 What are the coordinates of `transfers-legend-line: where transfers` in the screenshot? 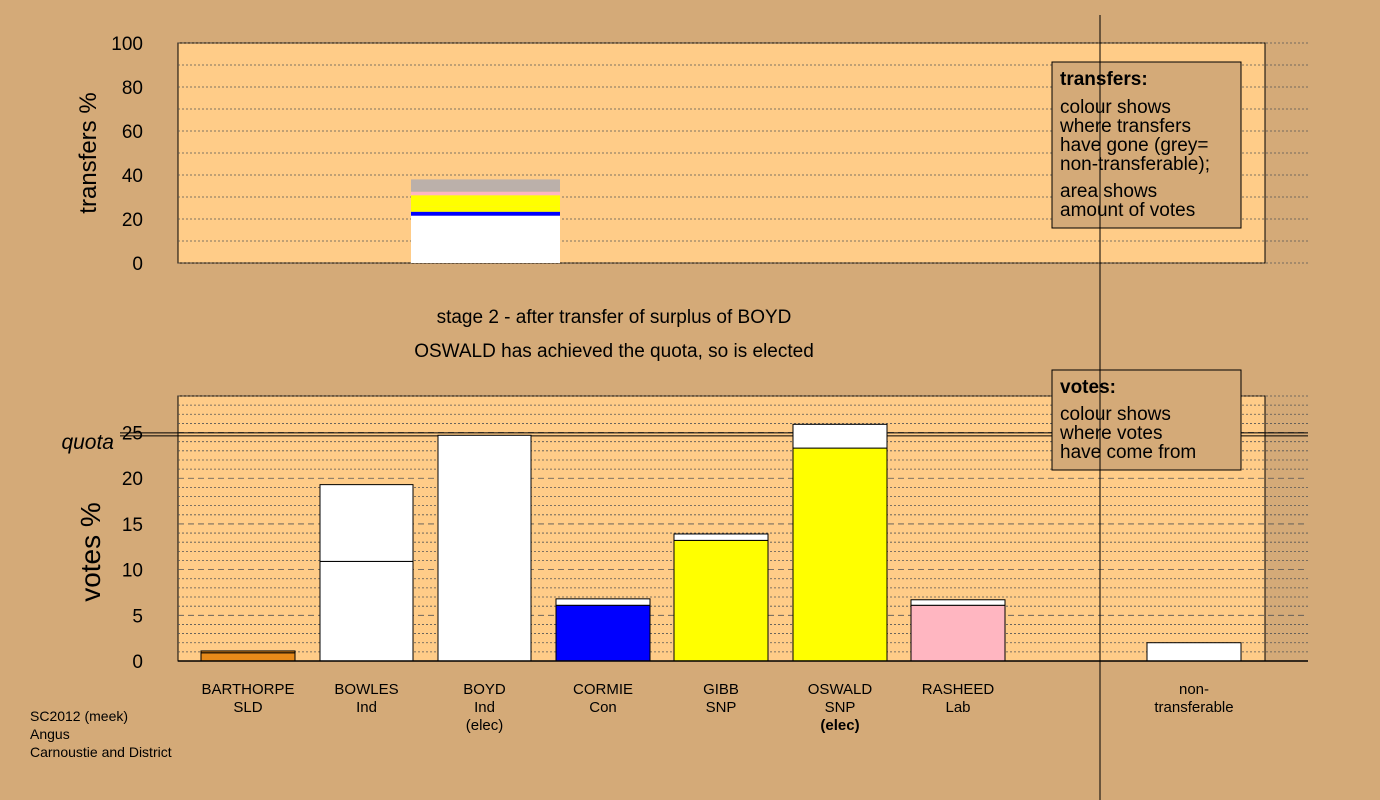 It's located at (1125, 126).